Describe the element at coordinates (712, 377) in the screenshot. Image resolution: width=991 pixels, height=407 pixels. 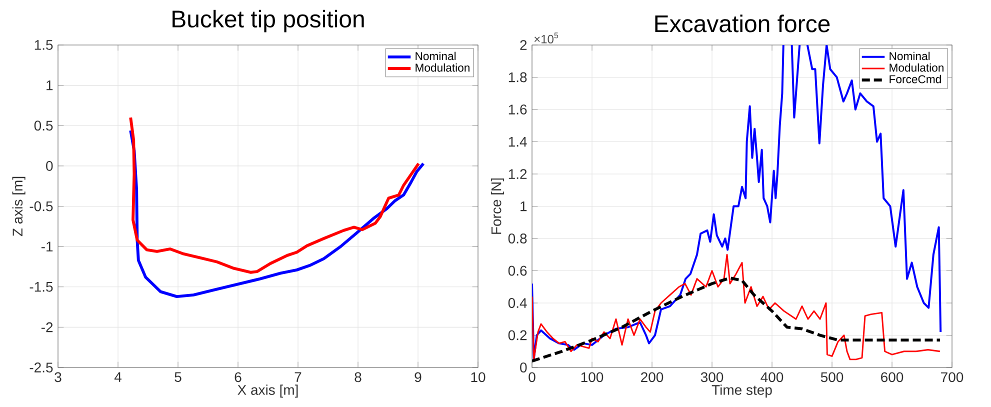
I see `x-tick-label: 300` at that location.